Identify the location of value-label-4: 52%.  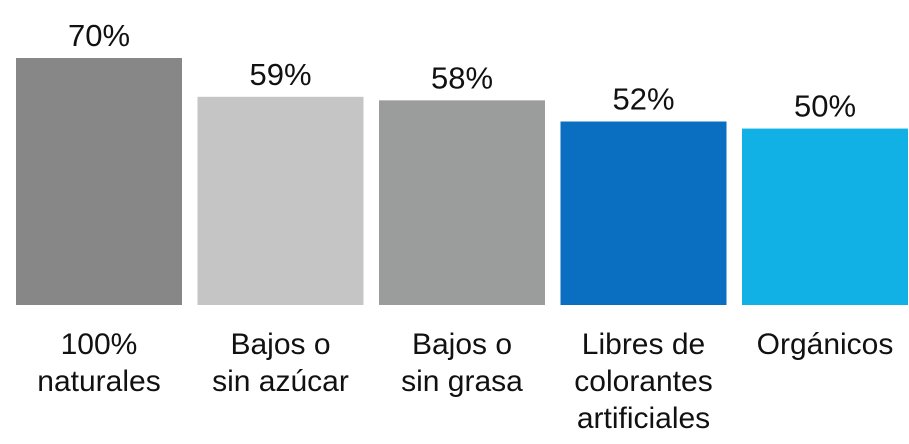
(643, 99).